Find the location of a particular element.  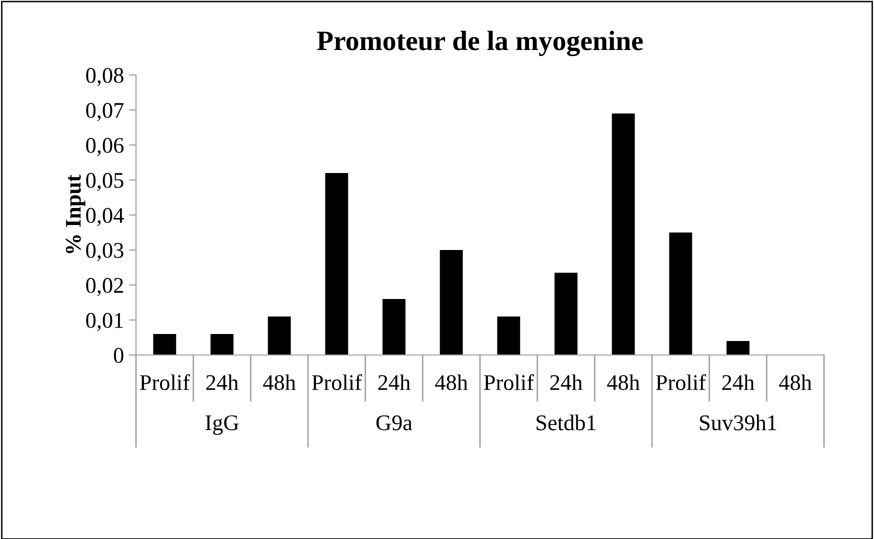

text: G9a is located at coordinates (394, 422).